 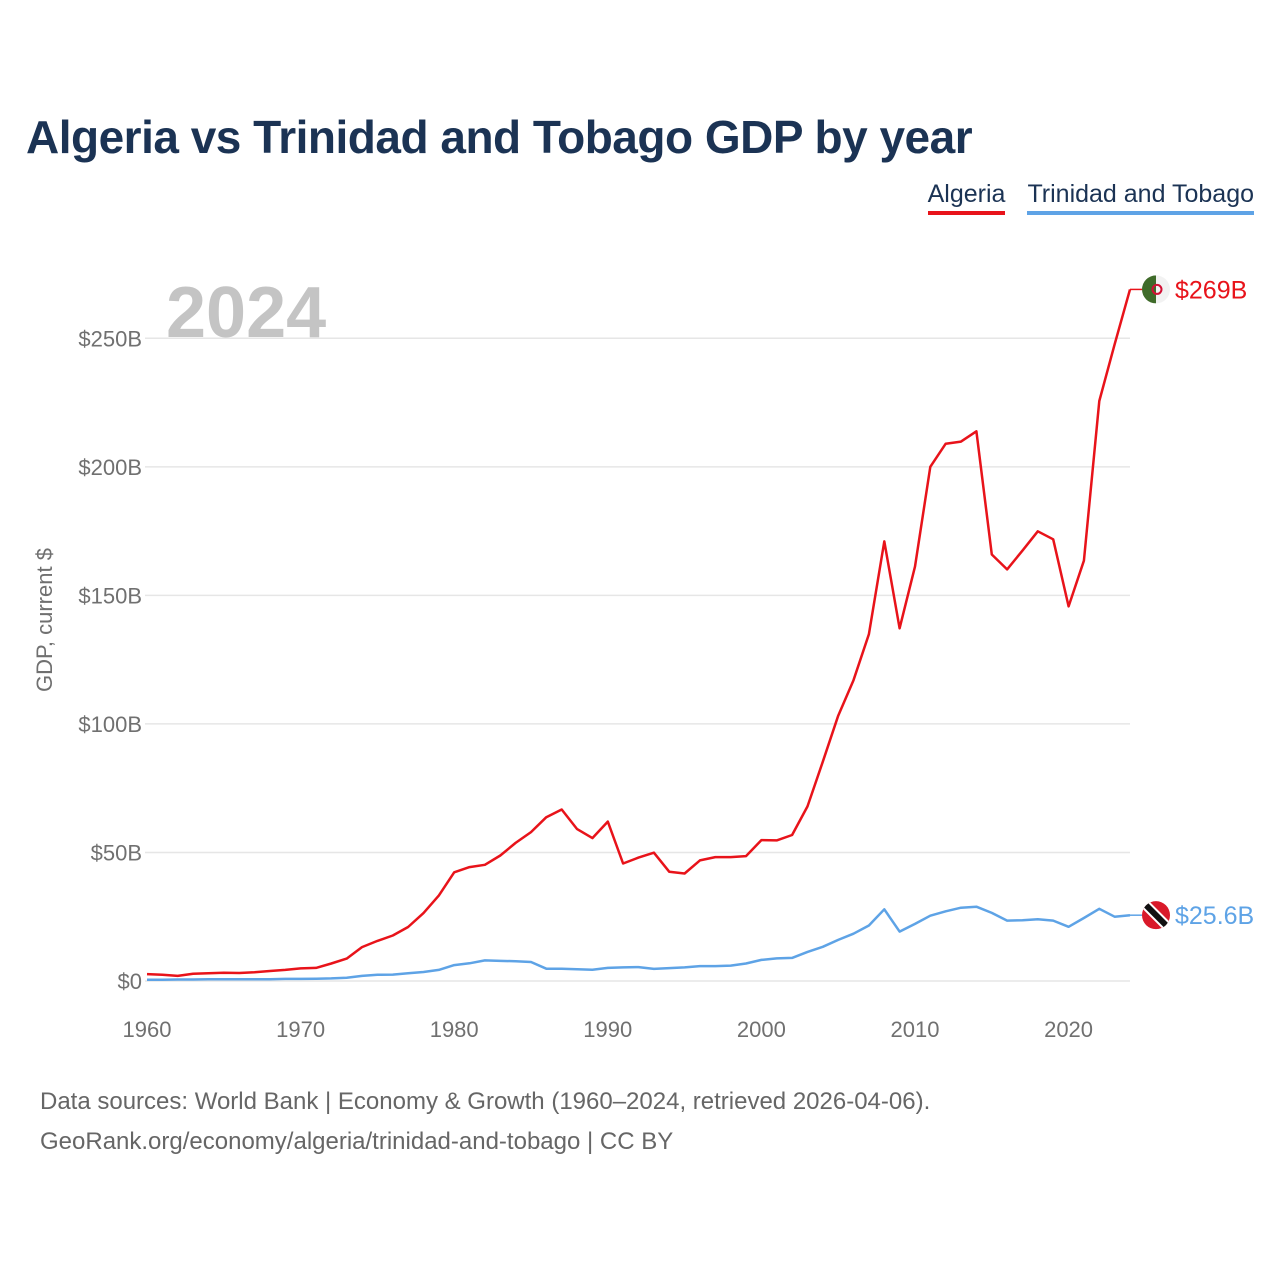 I want to click on year-label: 2024, so click(x=246, y=313).